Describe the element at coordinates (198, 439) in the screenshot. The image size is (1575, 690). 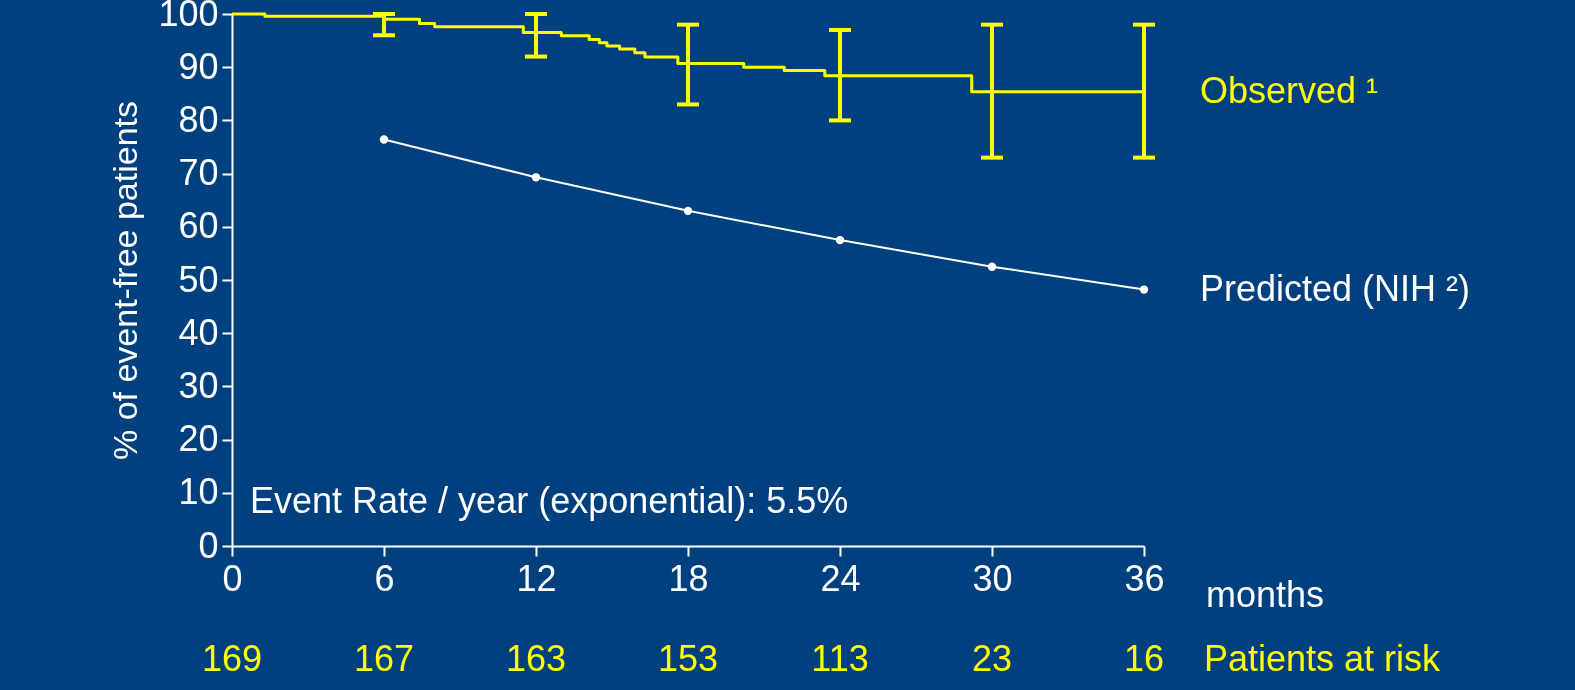
I see `y-tick-label: 20` at that location.